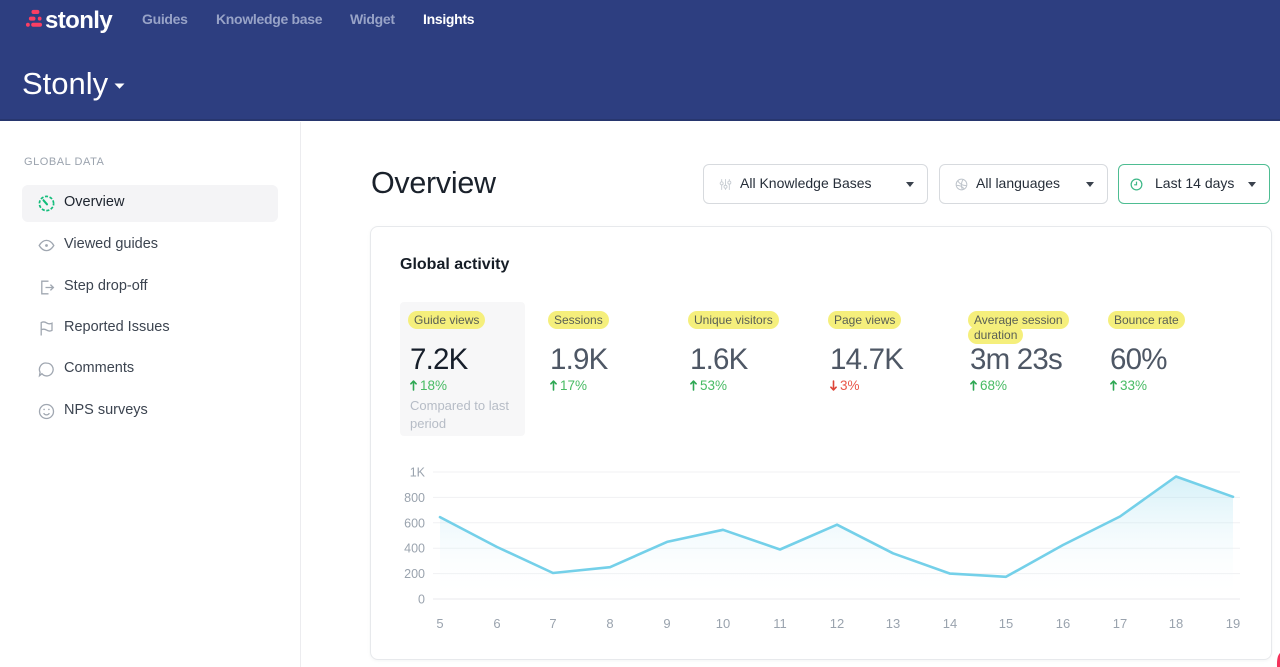 This screenshot has width=1280, height=667. I want to click on svg-text: 19, so click(1233, 623).